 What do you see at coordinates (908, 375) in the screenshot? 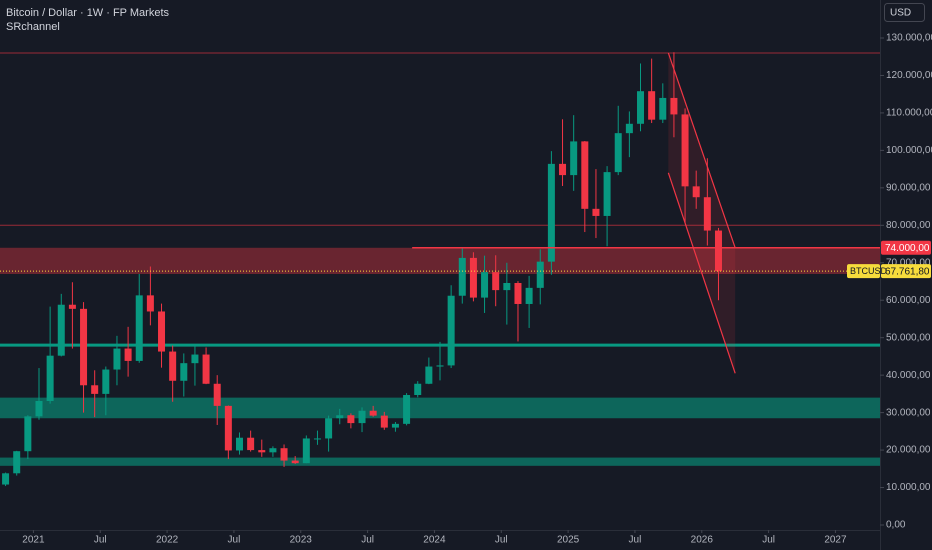
I see `y-tick-label: 40.000,00` at bounding box center [908, 375].